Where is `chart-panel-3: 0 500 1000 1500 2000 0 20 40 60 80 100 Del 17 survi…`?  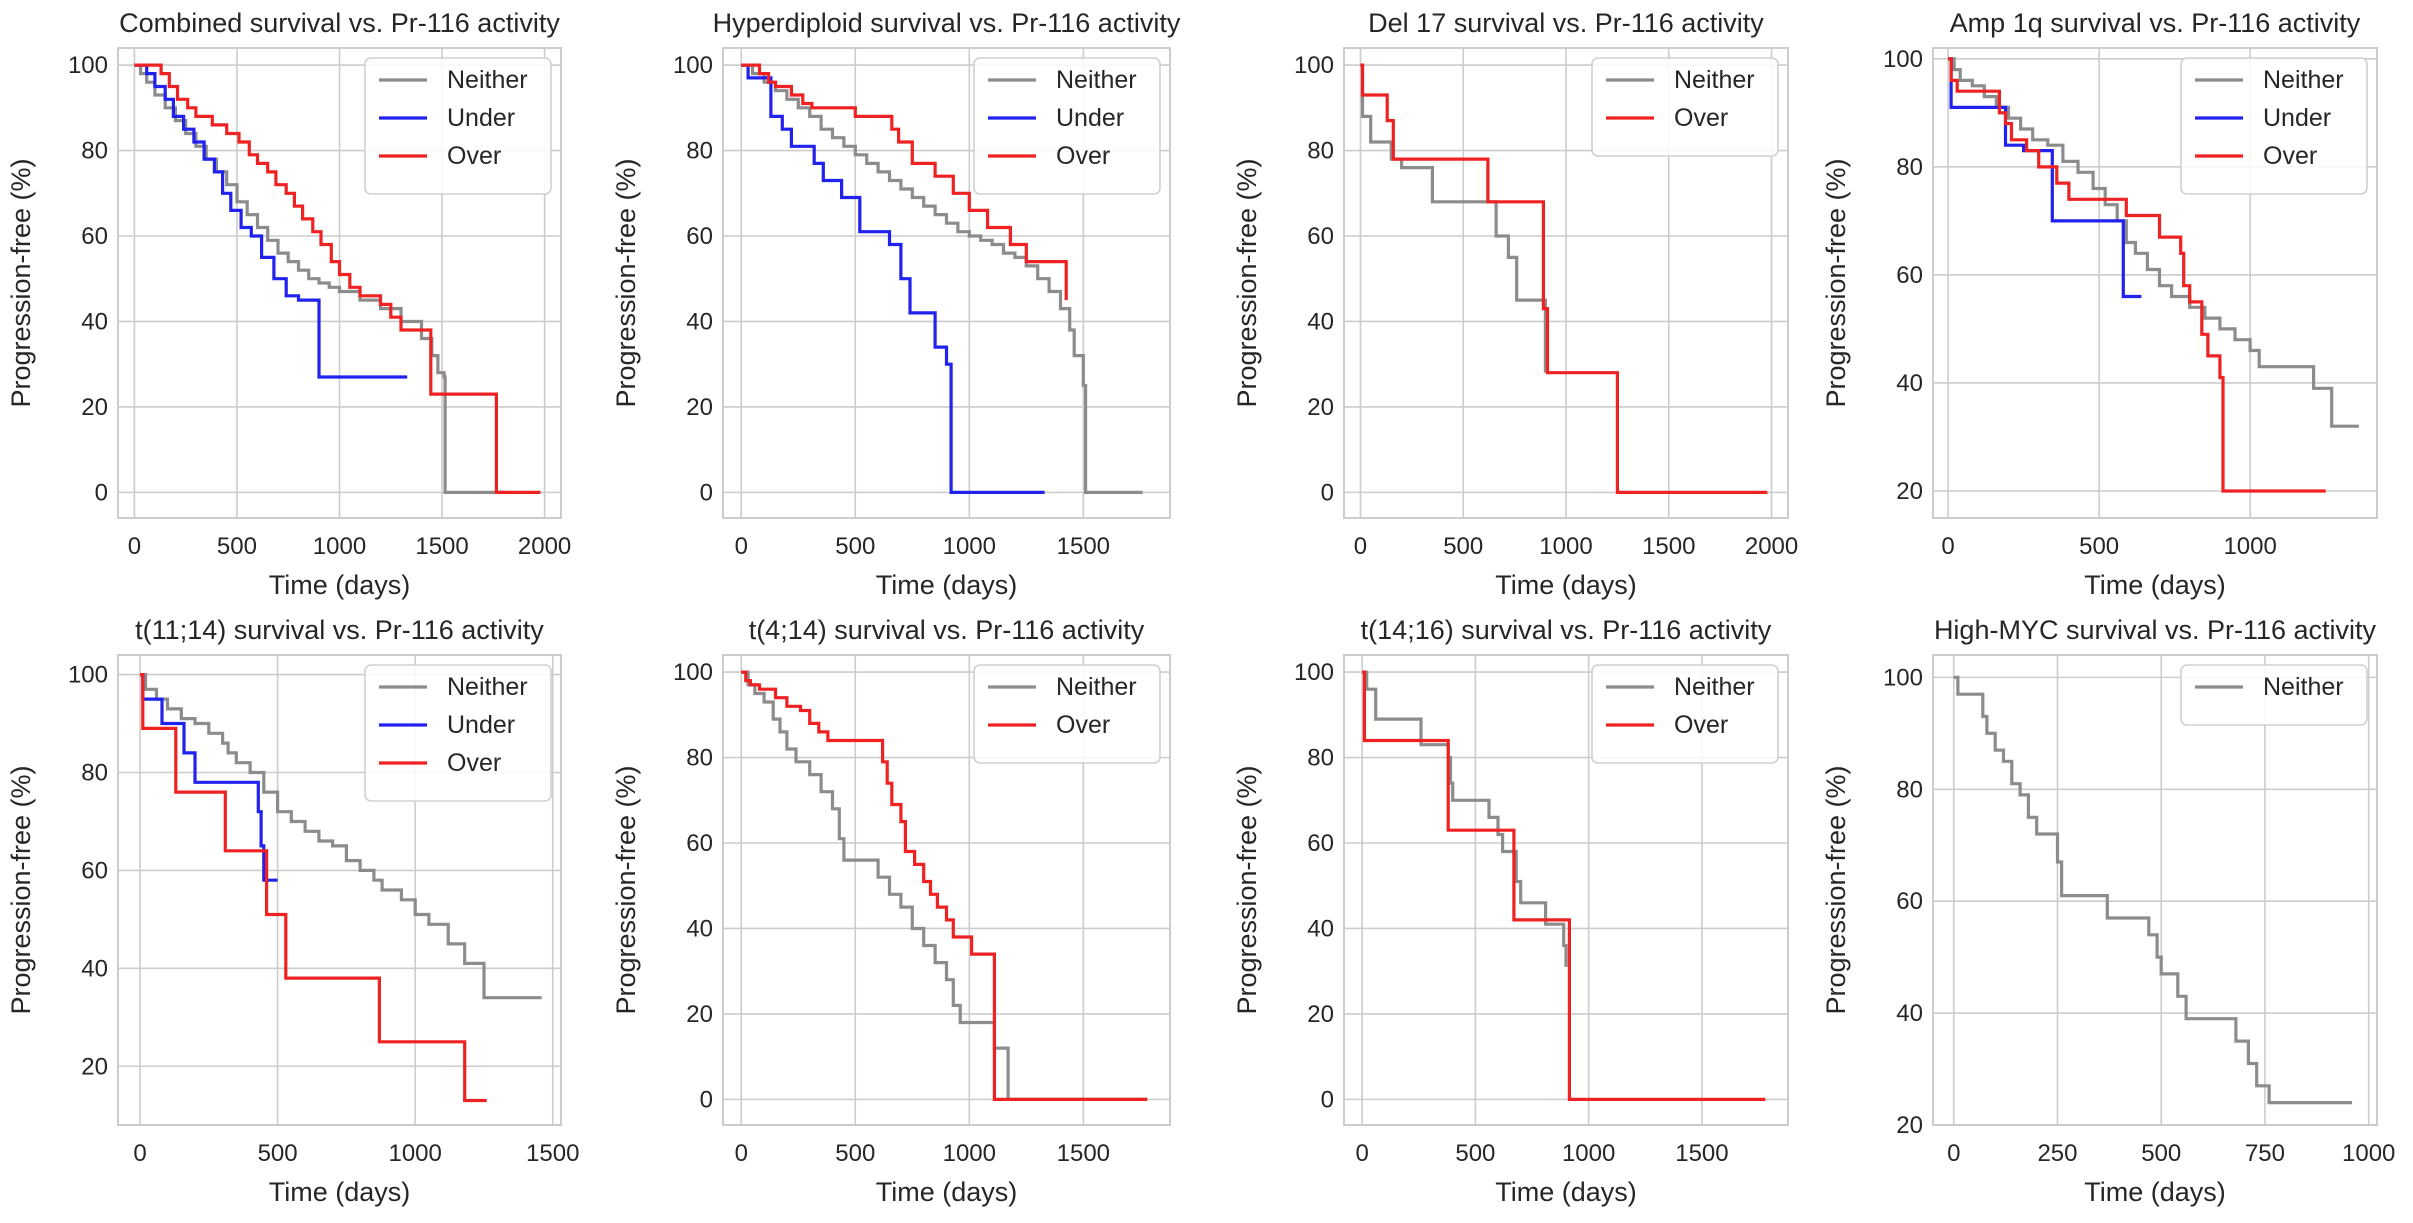
chart-panel-3: 0 500 1000 1500 2000 0 20 40 60 80 100 Del 17 survi… is located at coordinates (1515, 304).